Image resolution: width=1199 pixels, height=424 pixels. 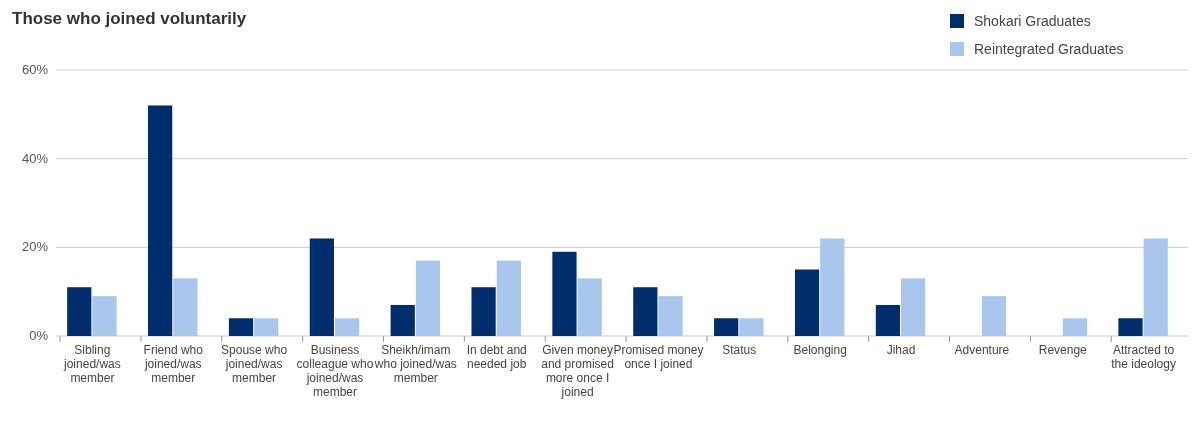 I want to click on x-tick-label: Belonging, so click(x=820, y=350).